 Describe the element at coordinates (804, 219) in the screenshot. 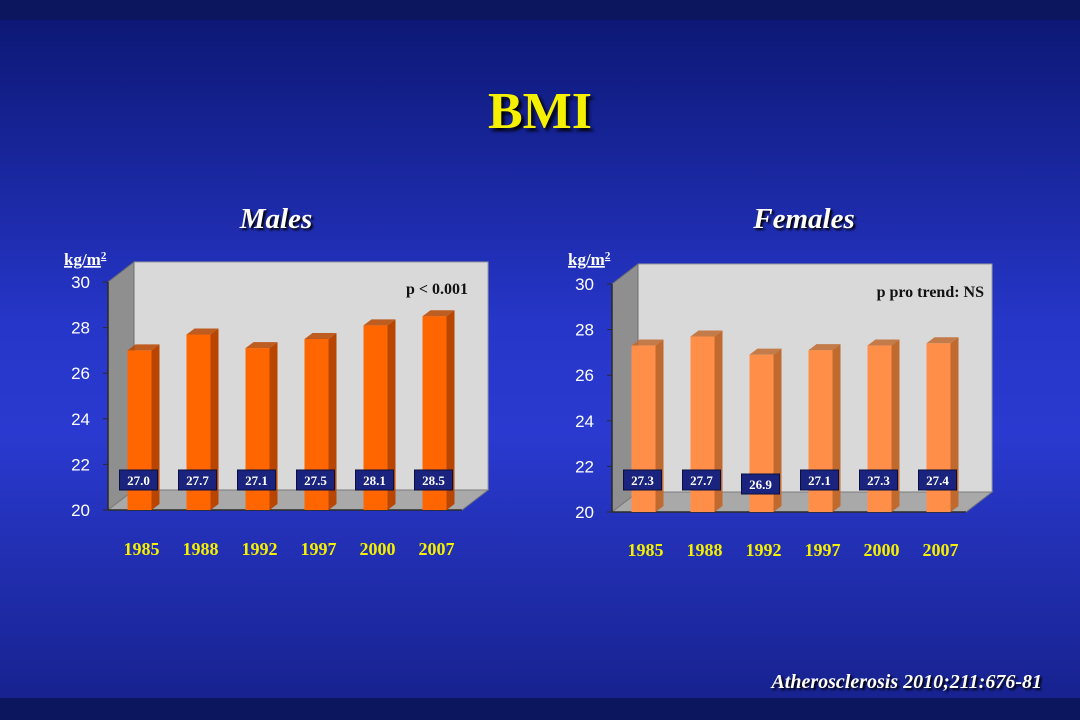

I see `females-chart-title: Females` at that location.